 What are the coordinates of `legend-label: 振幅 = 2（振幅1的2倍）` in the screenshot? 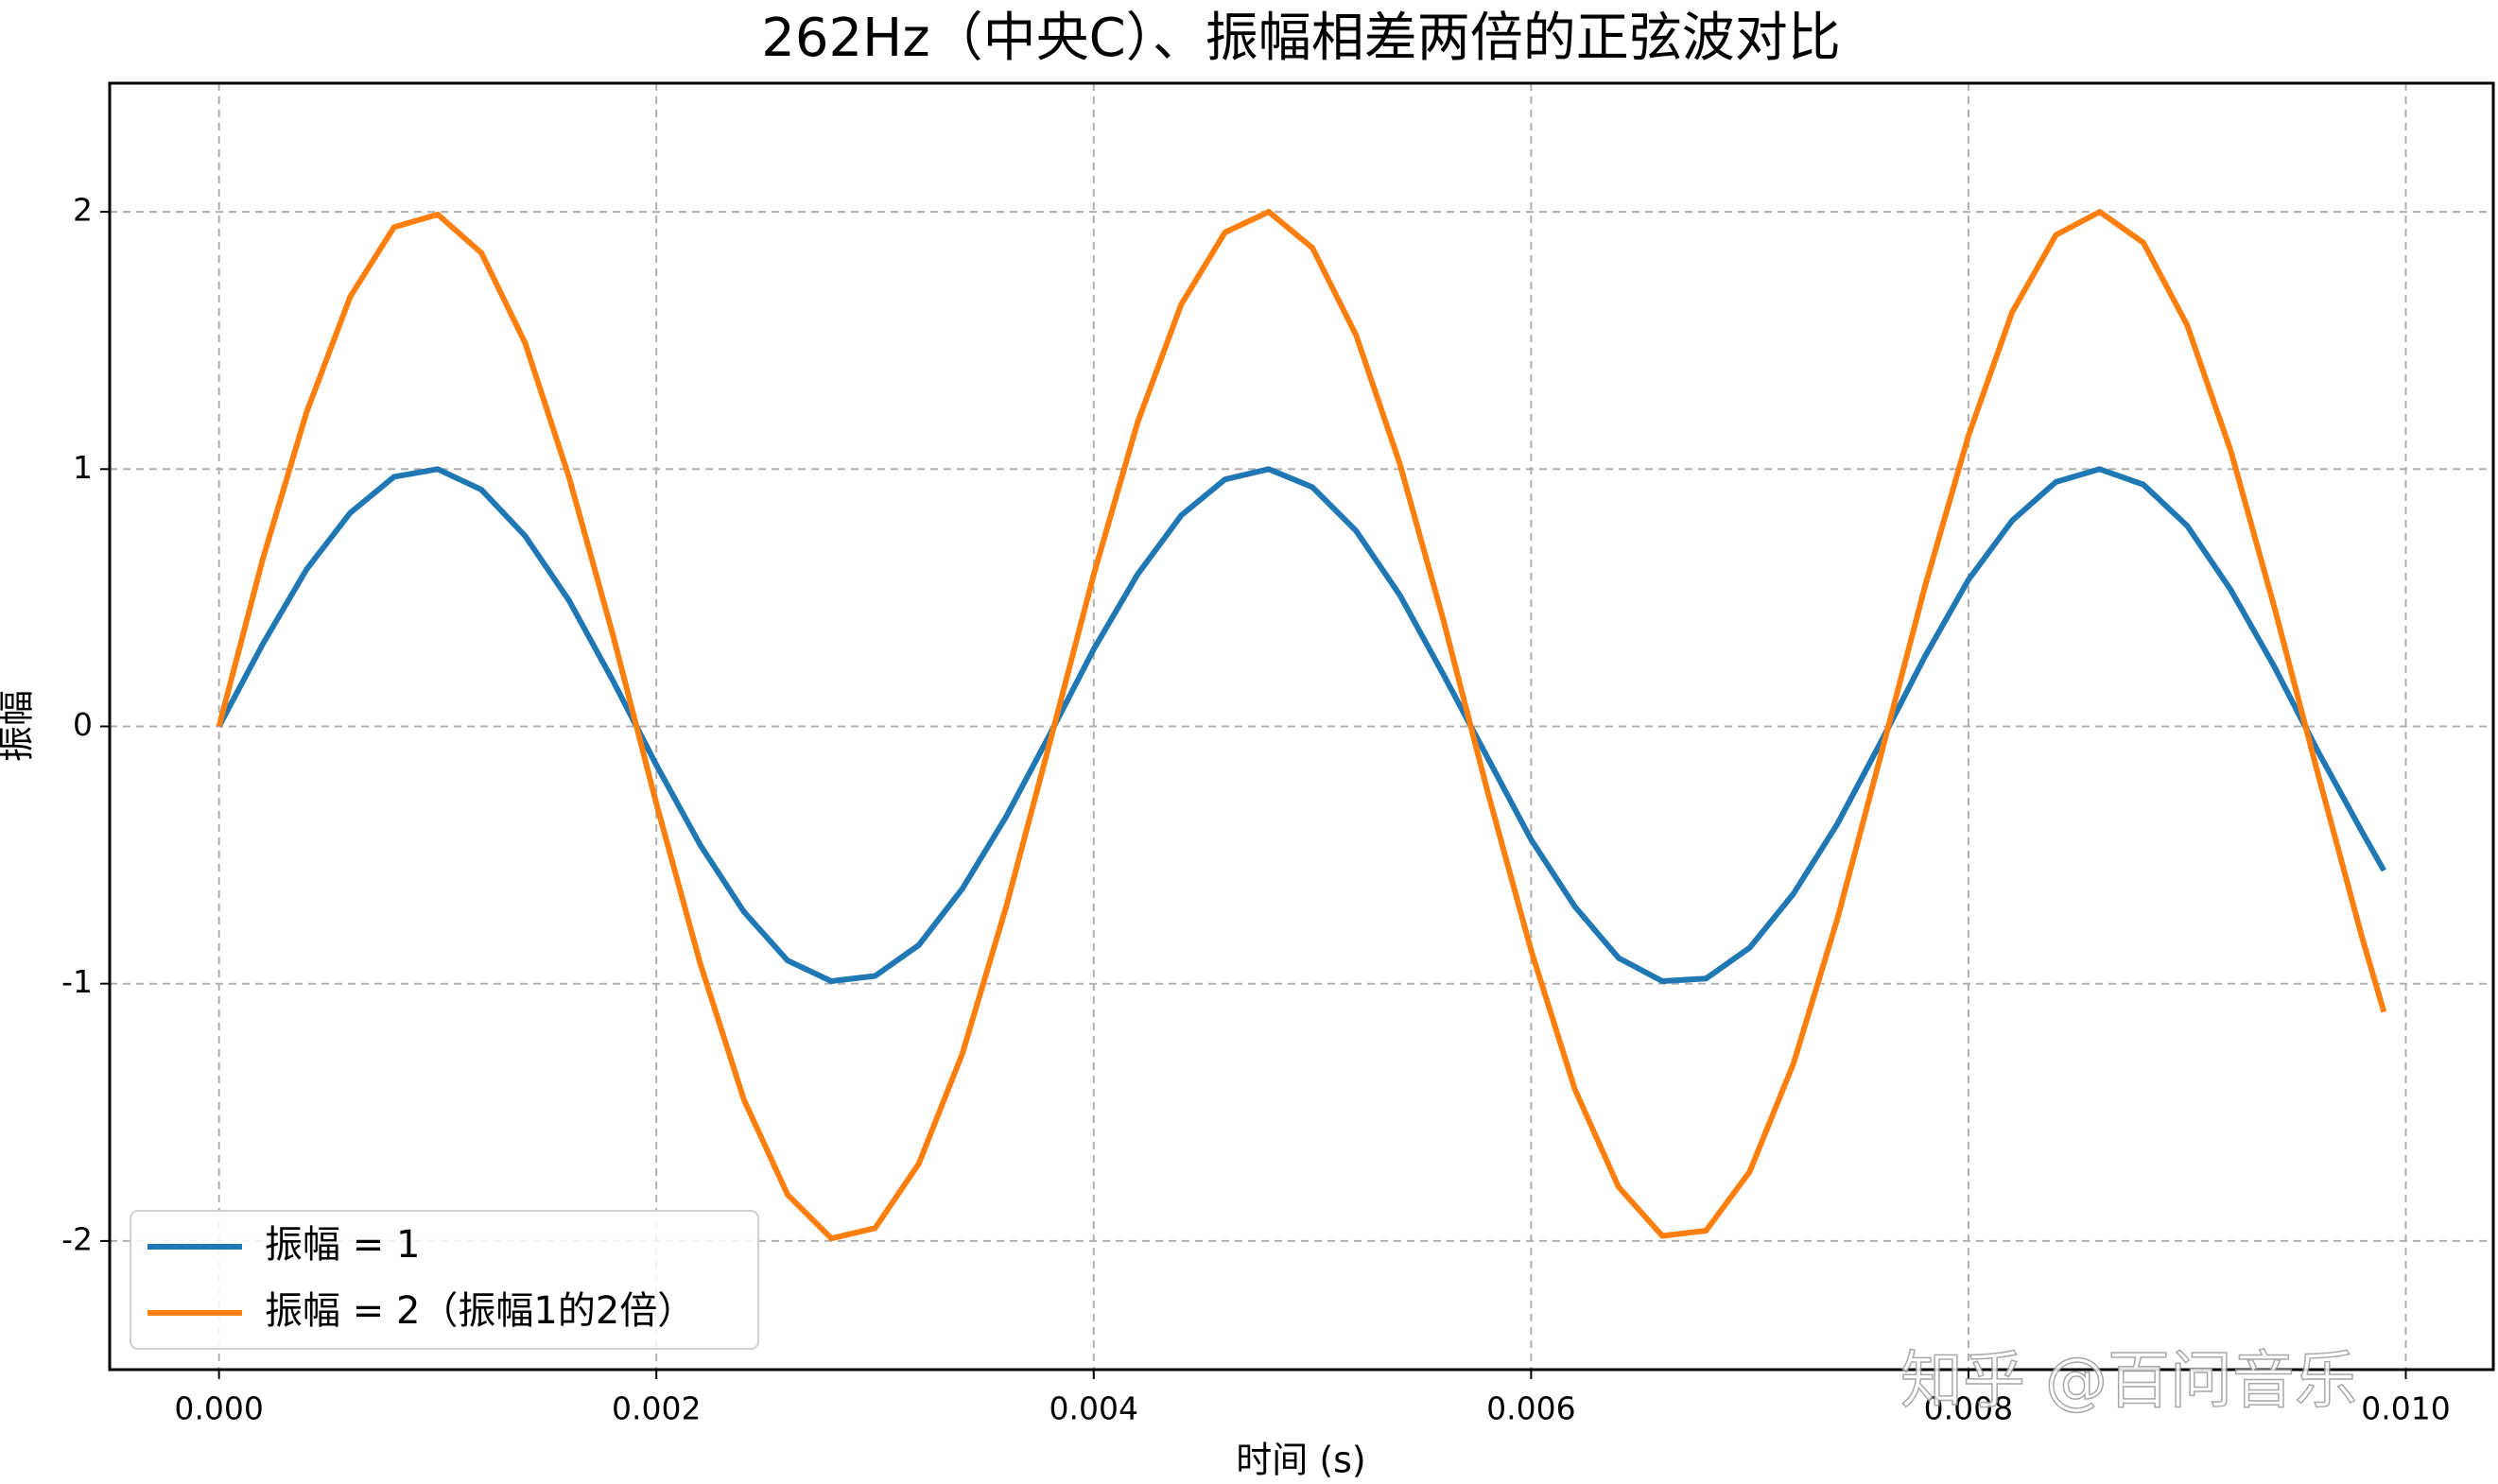 It's located at (480, 1311).